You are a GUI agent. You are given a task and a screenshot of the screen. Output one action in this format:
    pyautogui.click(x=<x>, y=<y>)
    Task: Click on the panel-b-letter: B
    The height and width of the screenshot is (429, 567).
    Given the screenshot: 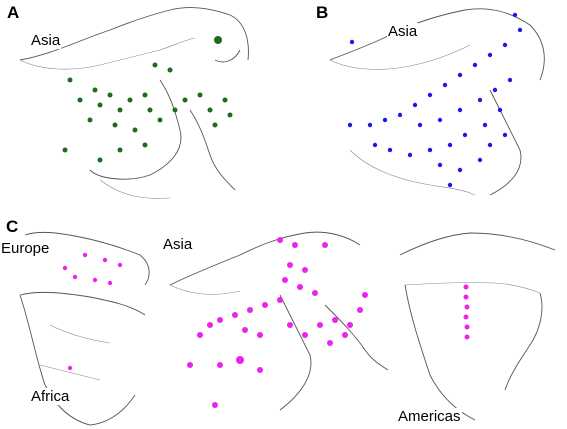 What is the action you would take?
    pyautogui.click(x=322, y=12)
    